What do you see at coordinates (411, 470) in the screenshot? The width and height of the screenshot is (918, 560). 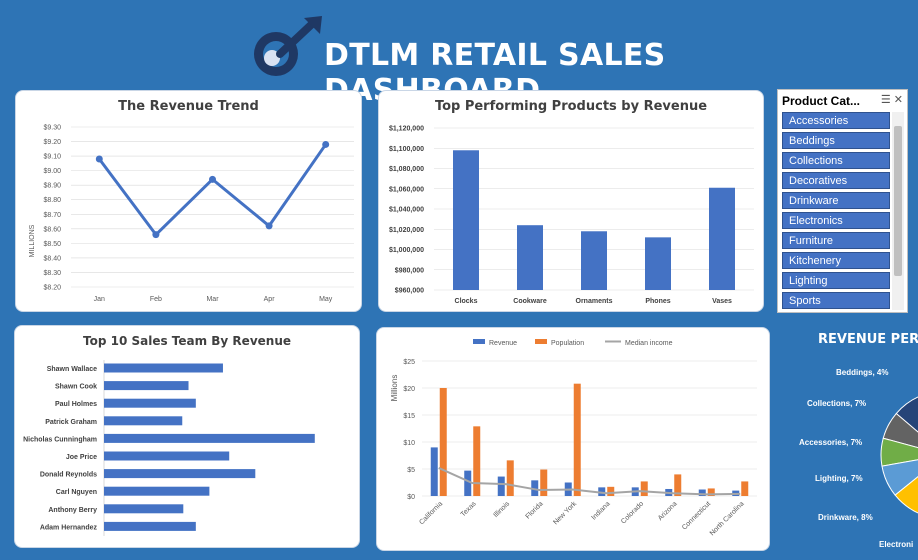 I see `state-ytick-label: $5` at bounding box center [411, 470].